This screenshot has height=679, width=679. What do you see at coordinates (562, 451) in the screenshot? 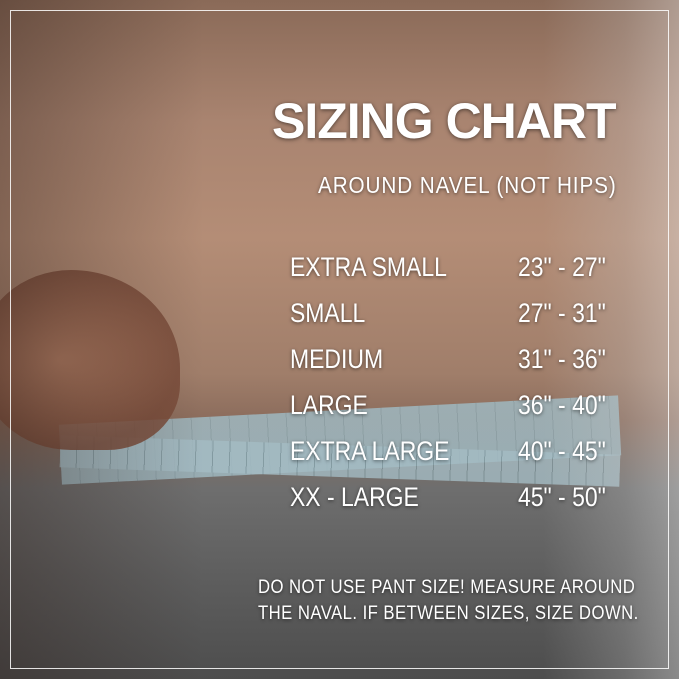
I see `size-range: 40" - 45"` at bounding box center [562, 451].